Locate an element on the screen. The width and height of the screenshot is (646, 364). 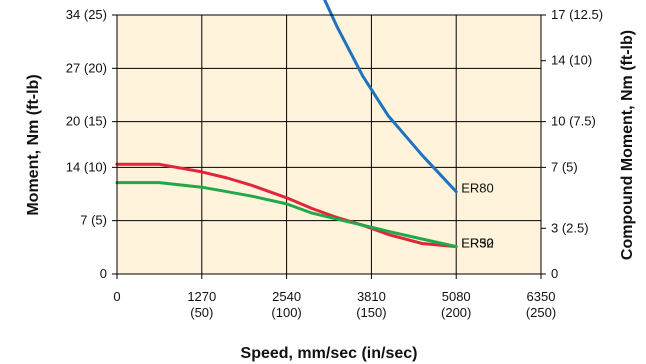
y-tick-label-2: 14 (10) is located at coordinates (86, 166).